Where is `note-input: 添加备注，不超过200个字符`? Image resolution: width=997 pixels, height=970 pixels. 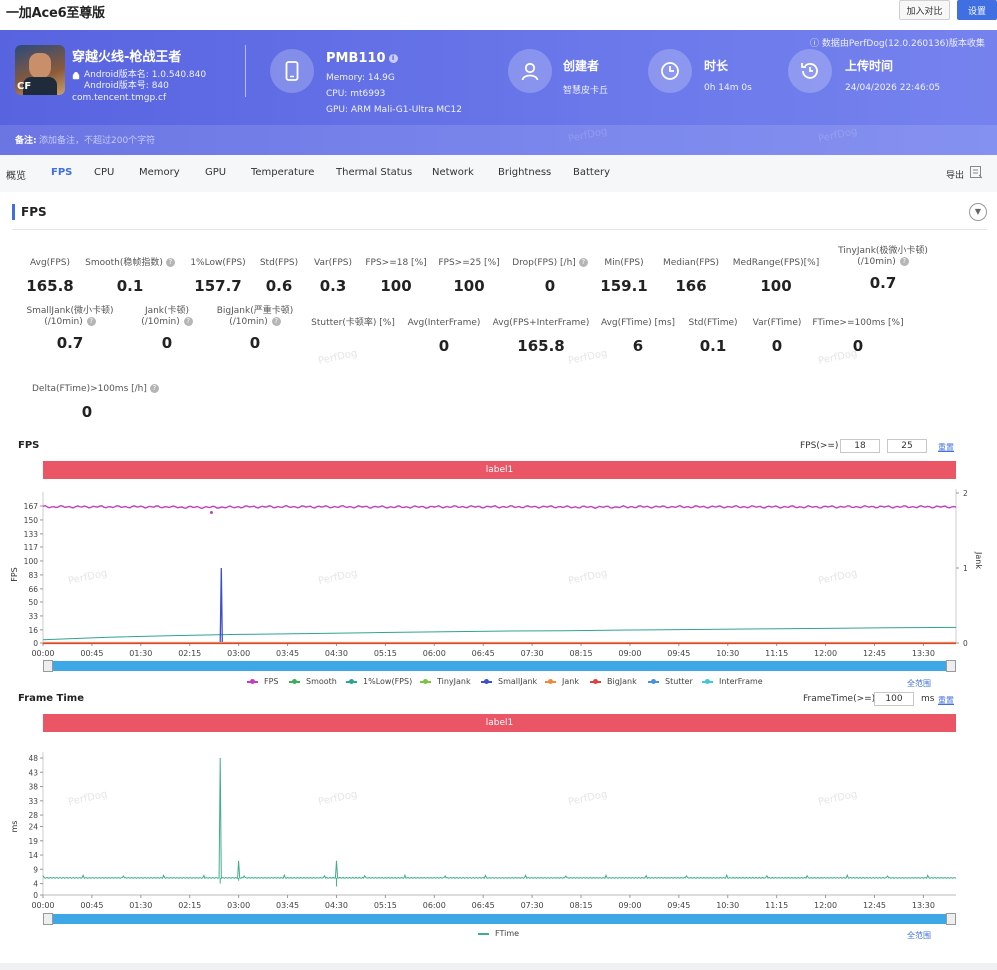
note-input: 添加备注，不超过200个字符 is located at coordinates (97, 141).